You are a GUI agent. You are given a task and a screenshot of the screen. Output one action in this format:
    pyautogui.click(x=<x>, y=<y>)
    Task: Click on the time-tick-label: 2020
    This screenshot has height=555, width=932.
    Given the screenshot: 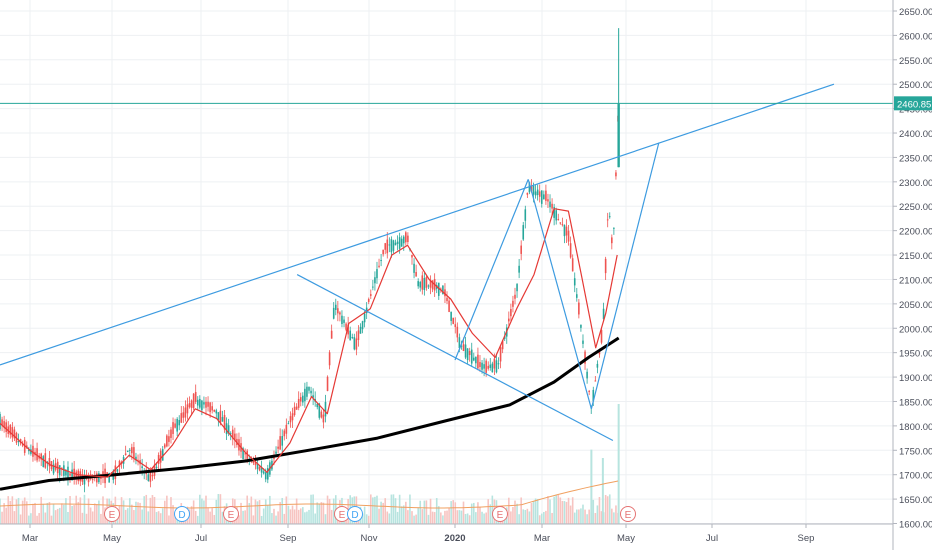 What is the action you would take?
    pyautogui.click(x=454, y=538)
    